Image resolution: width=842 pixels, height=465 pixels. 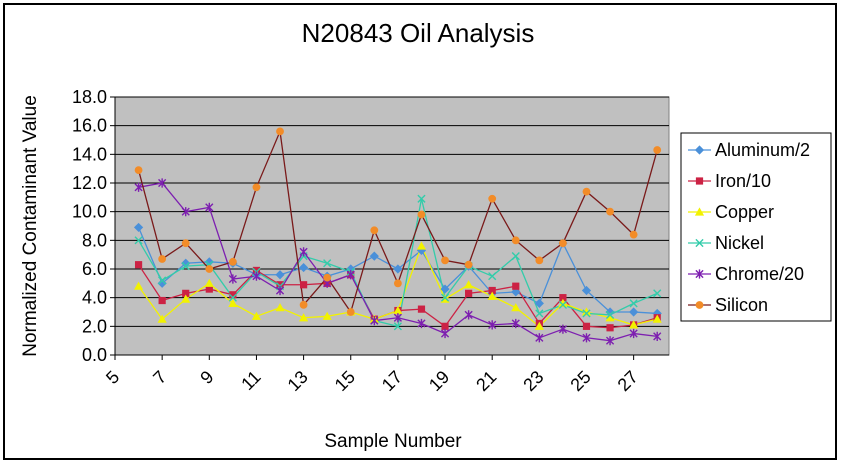 What do you see at coordinates (699, 243) in the screenshot?
I see `legend-marker-nickel` at bounding box center [699, 243].